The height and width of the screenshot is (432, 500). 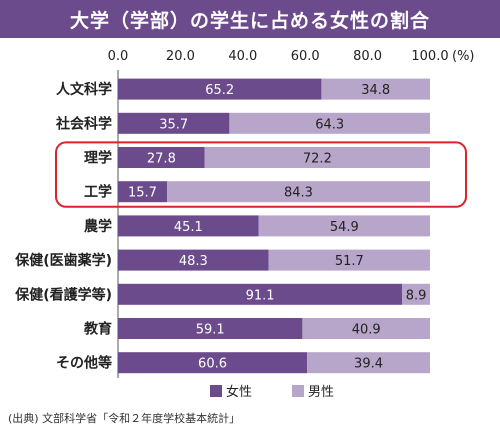 I want to click on chart-title: 大学（学部）の学生に占める女性の割合, so click(x=250, y=19).